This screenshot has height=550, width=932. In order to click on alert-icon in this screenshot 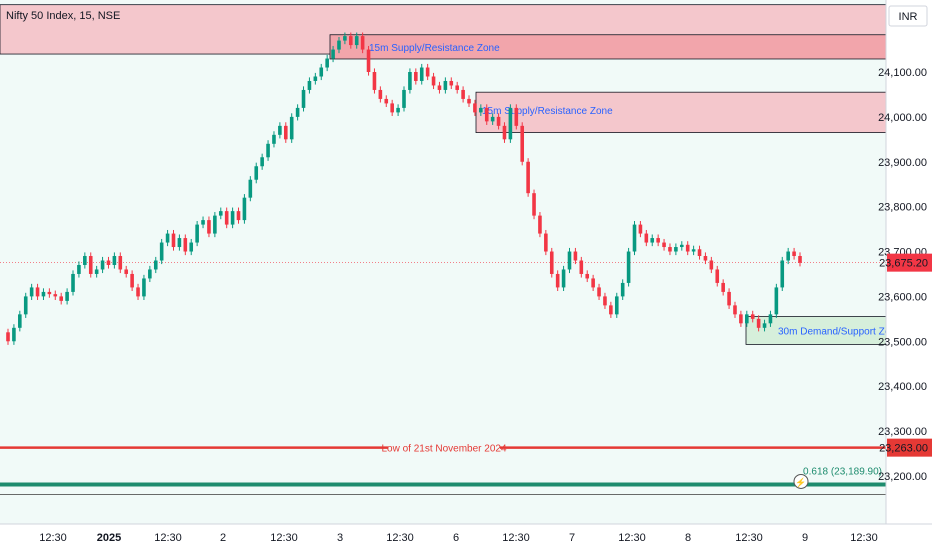, I will do `click(801, 481)`.